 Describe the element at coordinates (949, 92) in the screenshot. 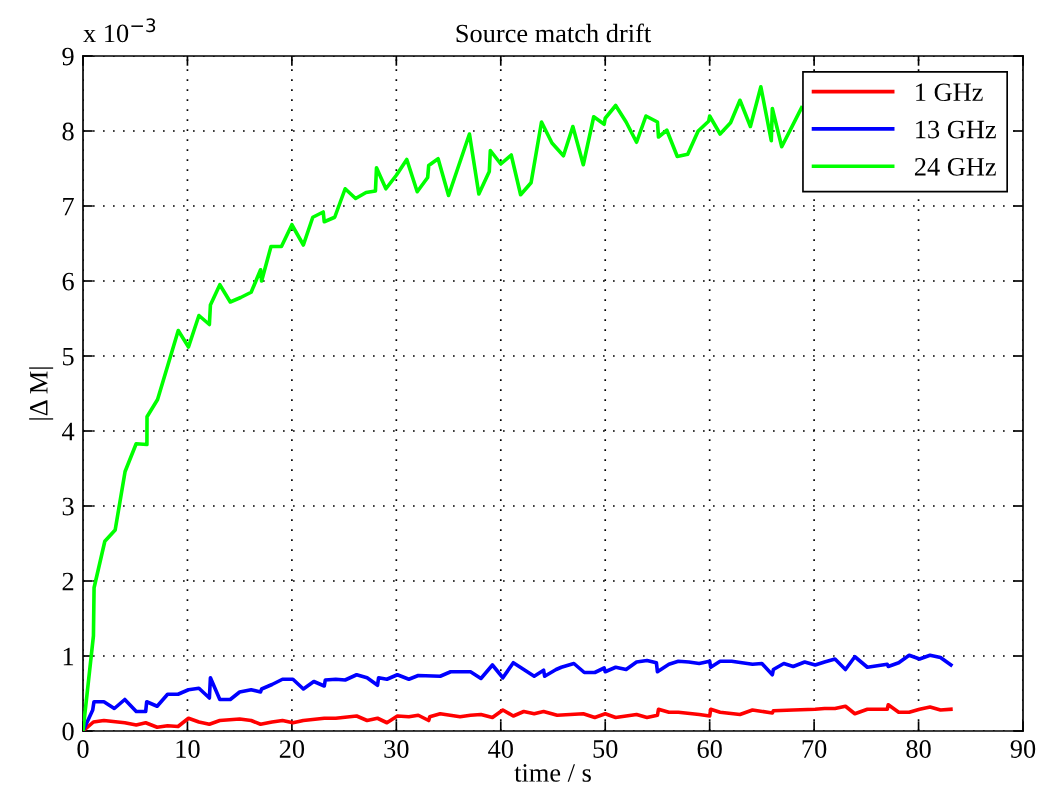

I see `legend-label: 1 GHz` at that location.